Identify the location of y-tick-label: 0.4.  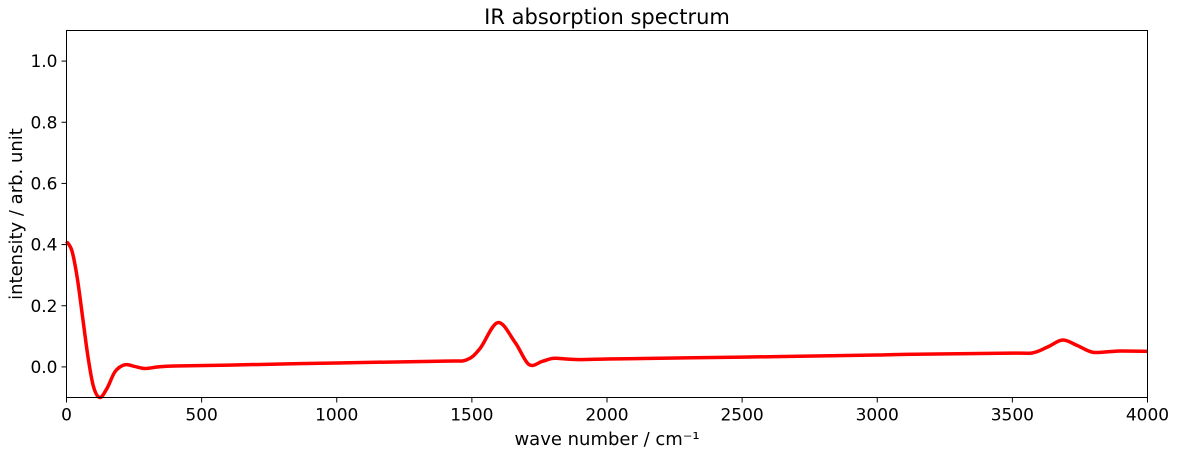
(43, 246).